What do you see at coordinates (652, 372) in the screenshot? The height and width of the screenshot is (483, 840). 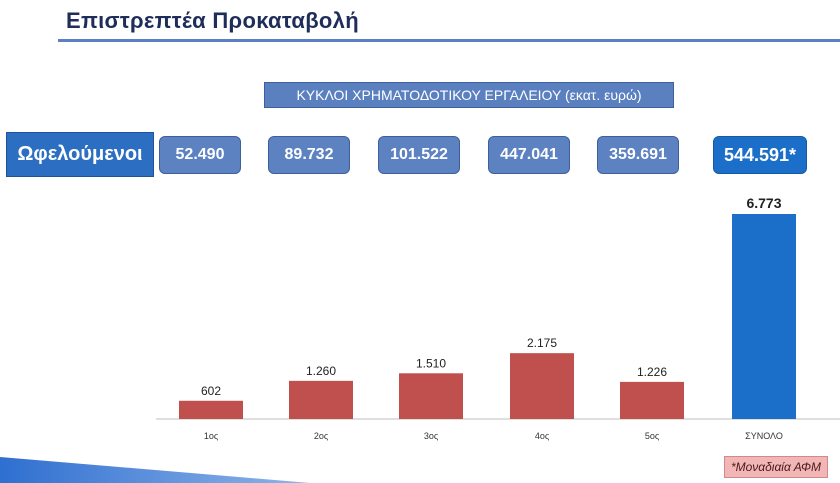 I see `data-label: 1.226` at bounding box center [652, 372].